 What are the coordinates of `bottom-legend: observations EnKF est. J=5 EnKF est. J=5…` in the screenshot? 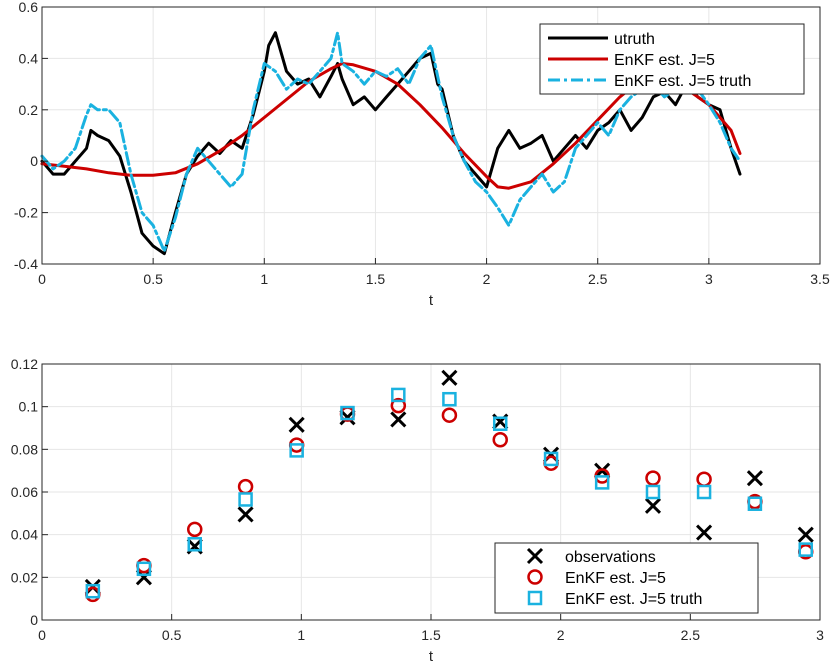 It's located at (626, 578).